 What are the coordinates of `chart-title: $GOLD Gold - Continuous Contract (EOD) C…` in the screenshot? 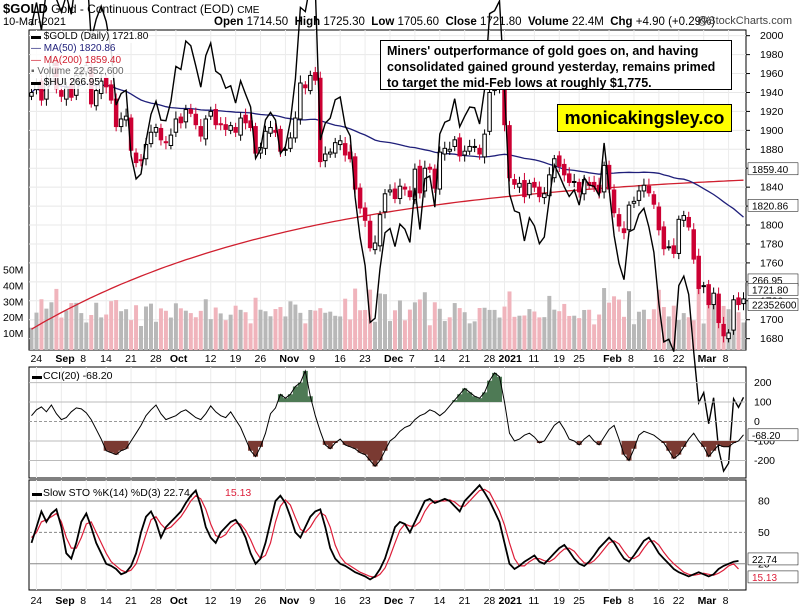 It's located at (131, 8).